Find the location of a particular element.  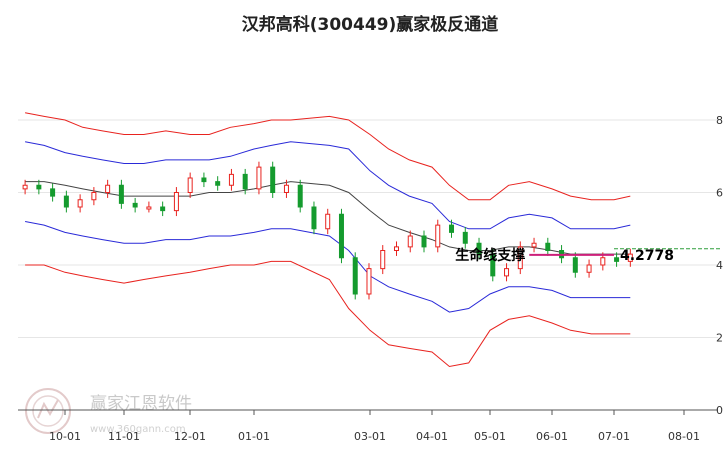

watermark-logo is located at coordinates (48, 411).